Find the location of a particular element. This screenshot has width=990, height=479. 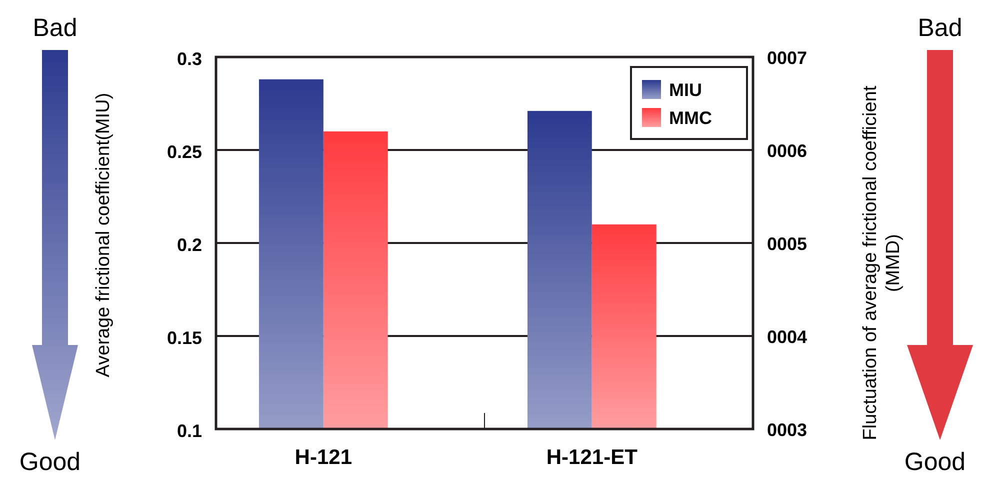

y-tick-label: 0.25 is located at coordinates (184, 152).